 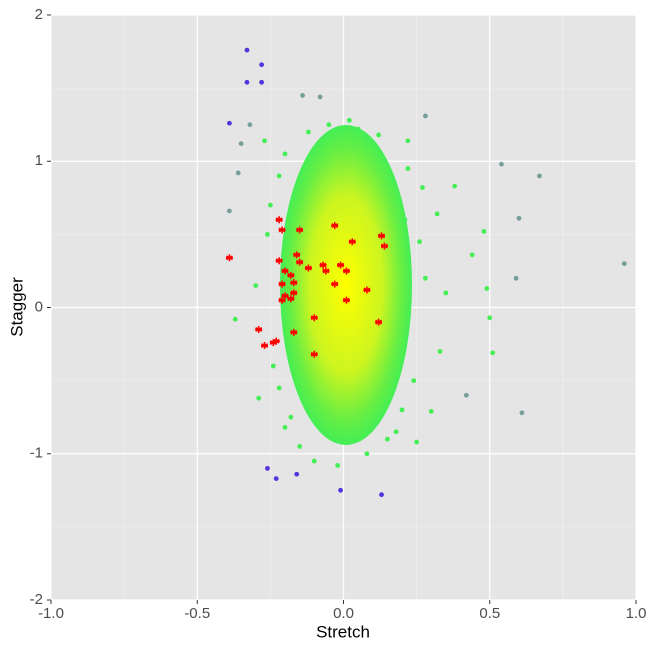 I want to click on y-tick-label: 0, so click(x=39, y=306).